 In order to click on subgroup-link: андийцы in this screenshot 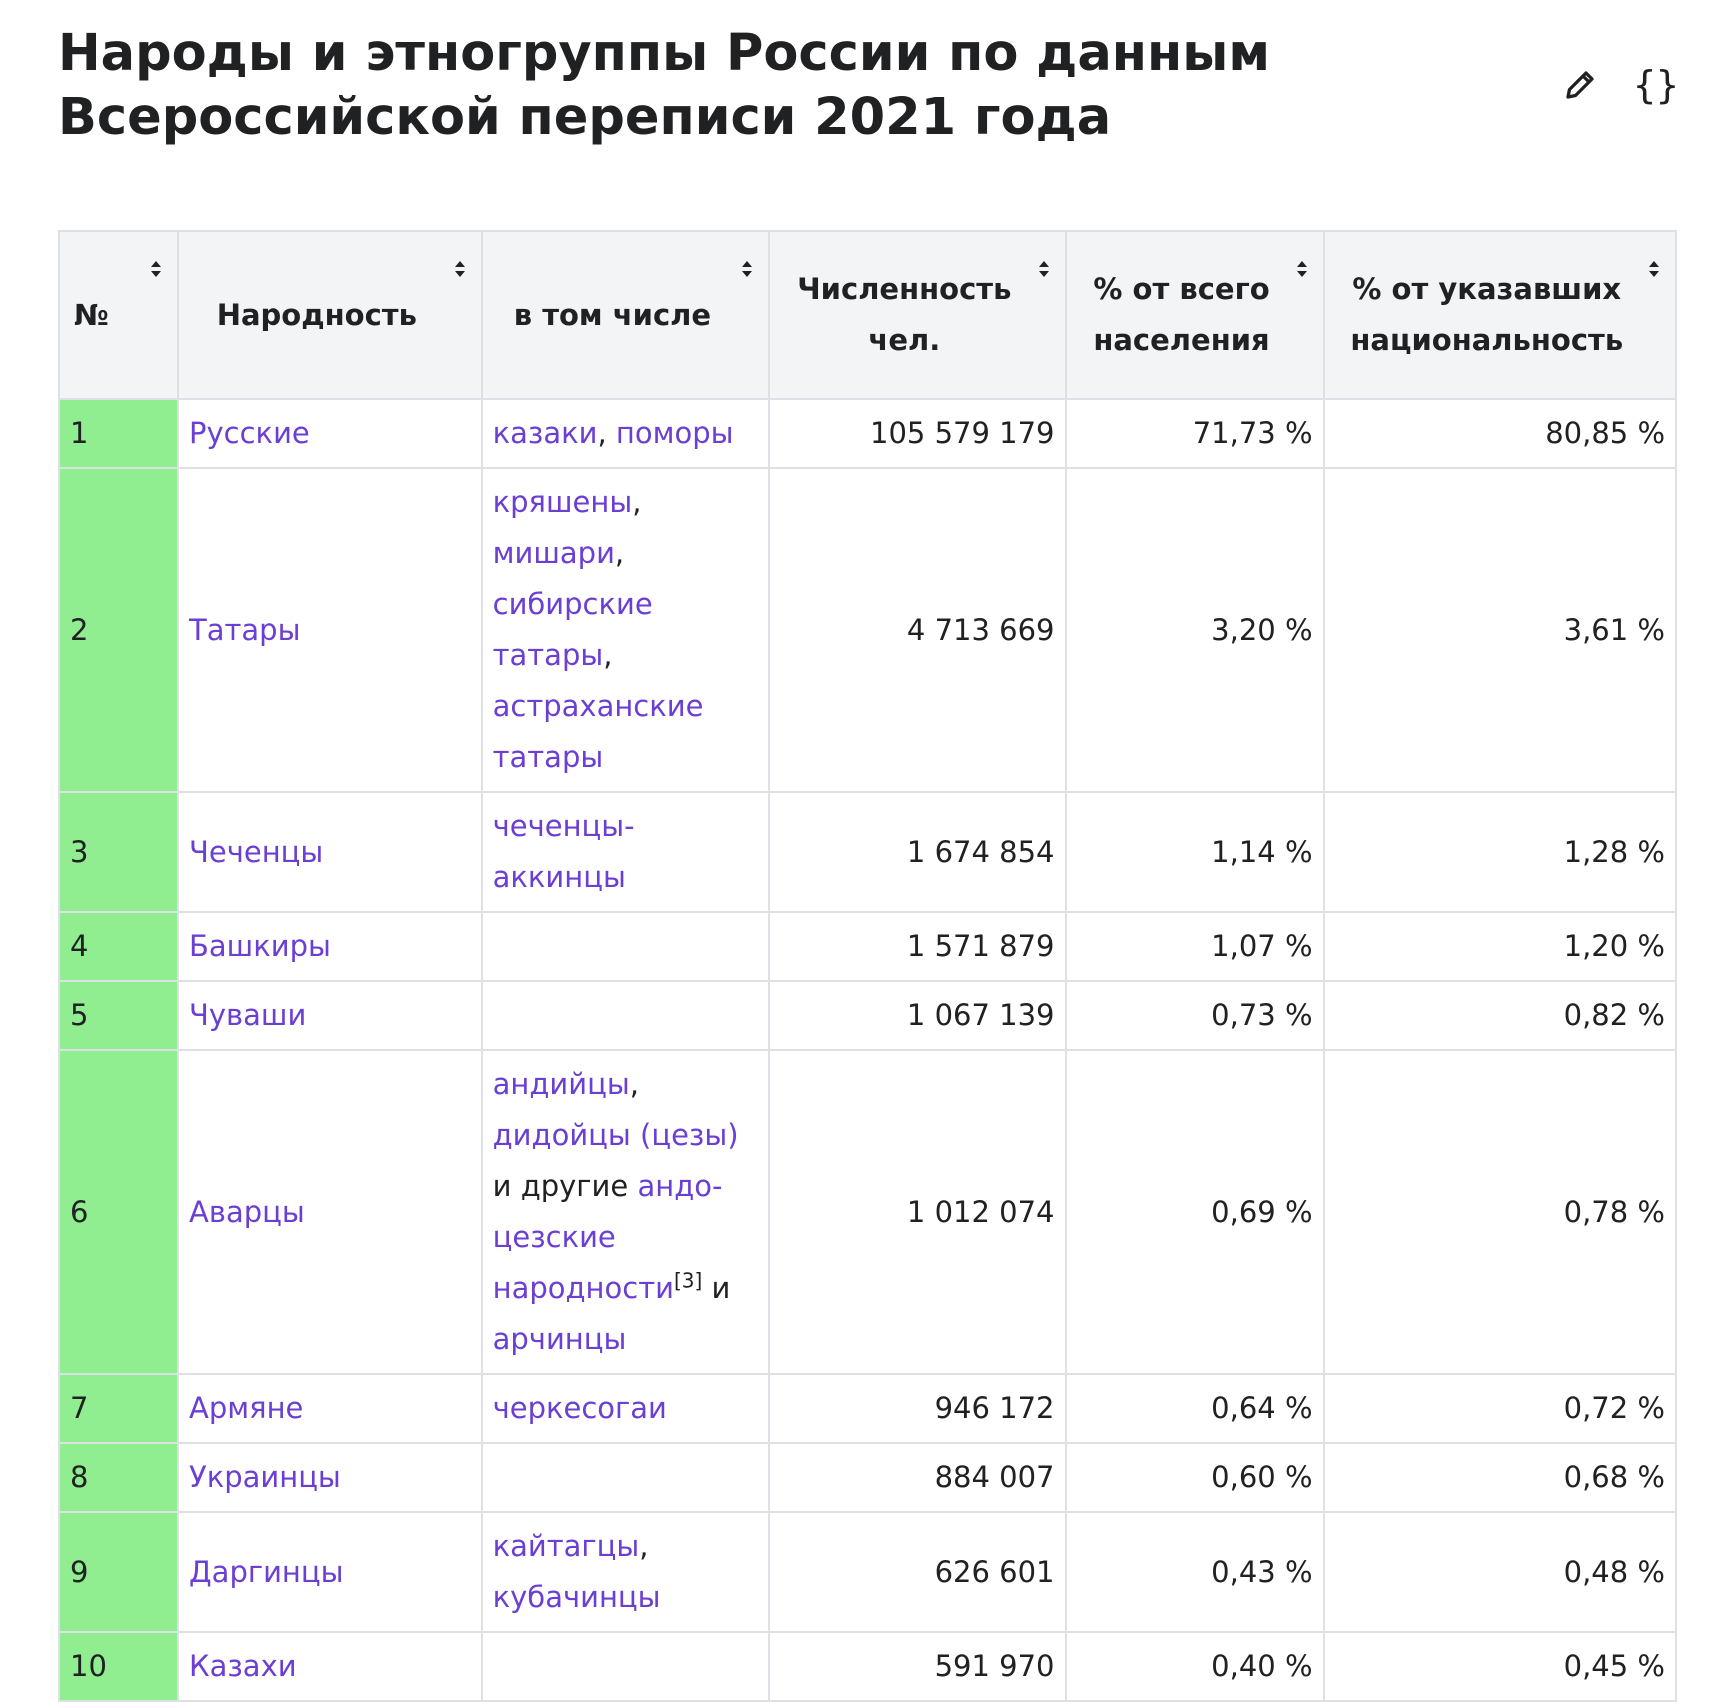, I will do `click(561, 1084)`.